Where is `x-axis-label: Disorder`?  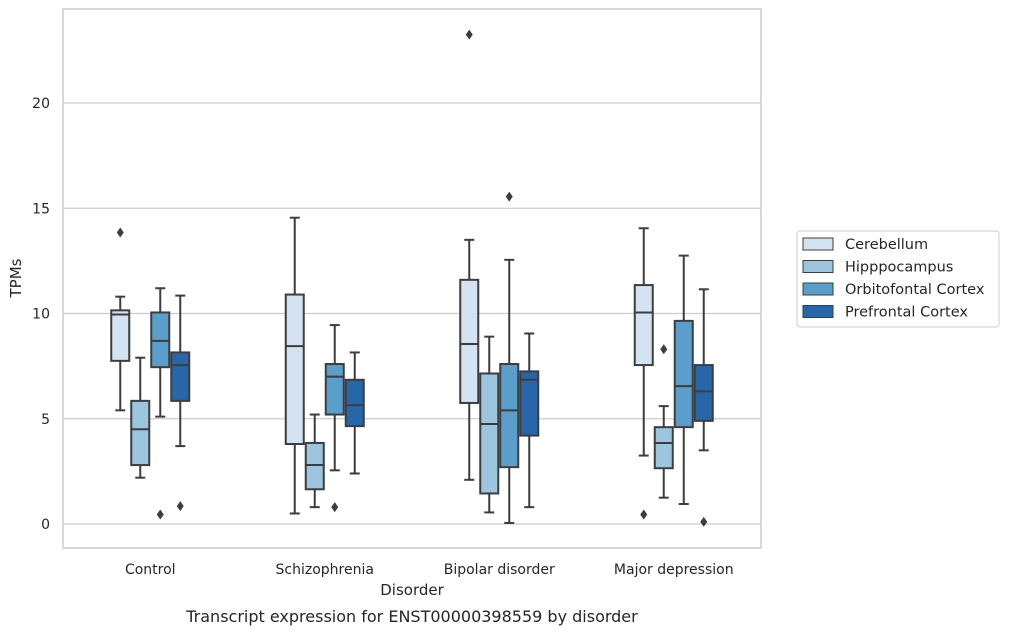 x-axis-label: Disorder is located at coordinates (412, 590).